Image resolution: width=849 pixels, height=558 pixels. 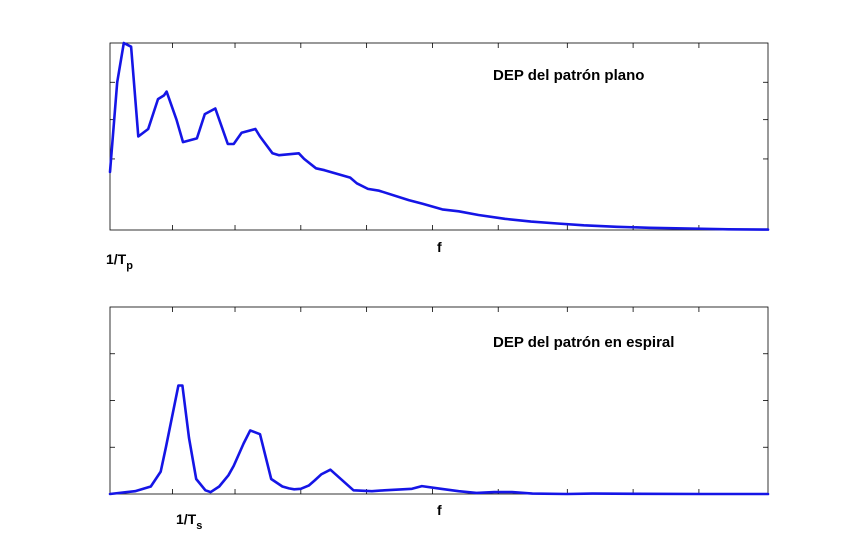 I want to click on top-annotation: DEP del patrón plano, so click(x=568, y=75).